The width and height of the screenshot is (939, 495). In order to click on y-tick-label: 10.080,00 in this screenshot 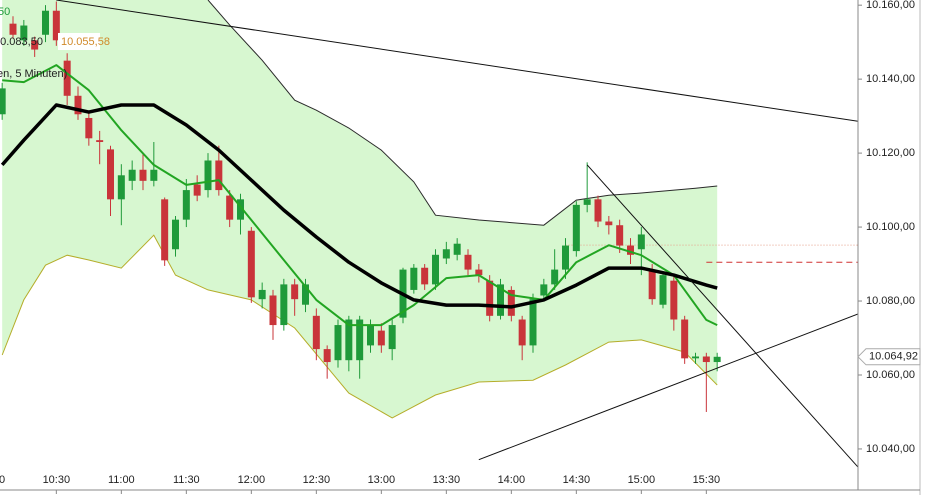, I will do `click(890, 301)`.